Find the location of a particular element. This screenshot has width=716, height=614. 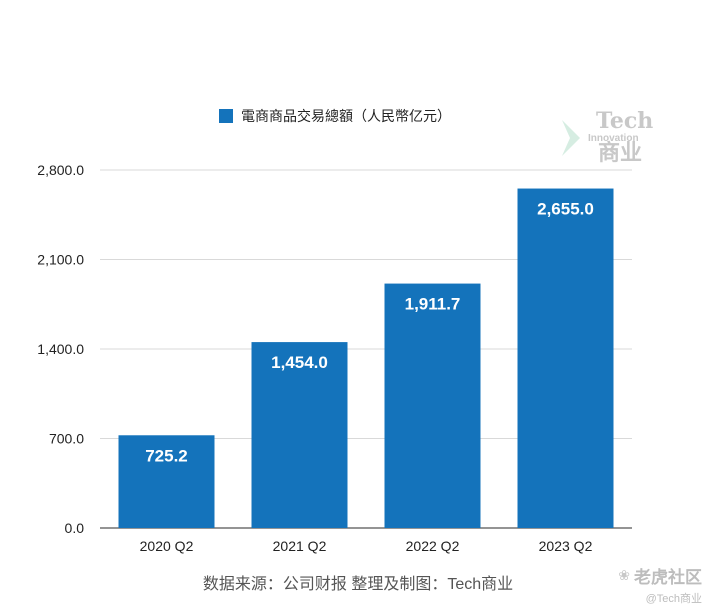

legend-label: 電商商品交易總額（人民幣亿元） is located at coordinates (346, 116).